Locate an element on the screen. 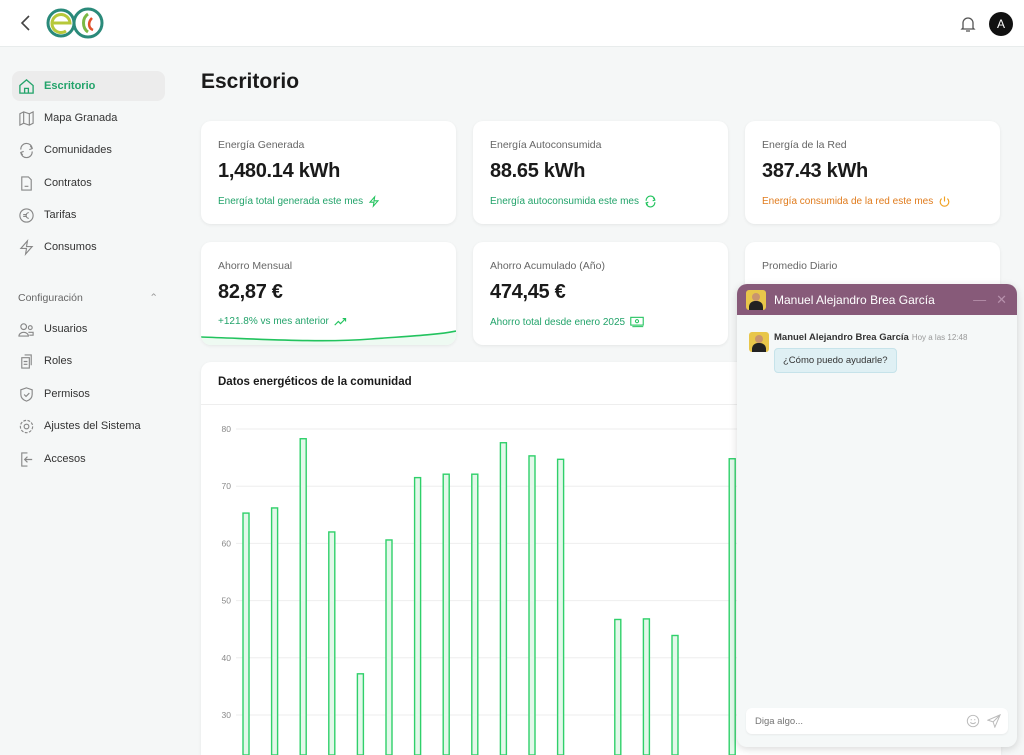  chat-input is located at coordinates (860, 721).